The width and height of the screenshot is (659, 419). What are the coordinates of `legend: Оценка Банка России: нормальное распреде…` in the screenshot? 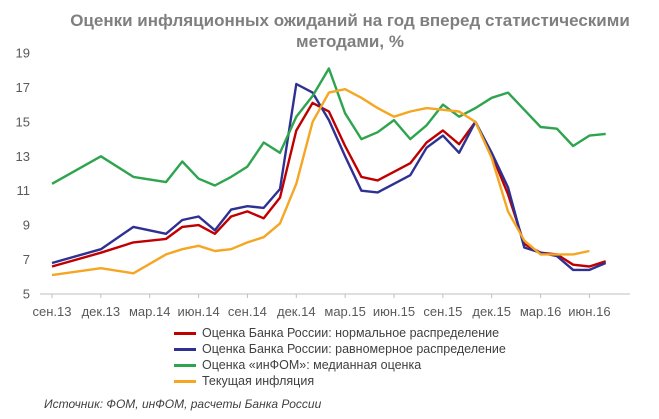 It's located at (394, 357).